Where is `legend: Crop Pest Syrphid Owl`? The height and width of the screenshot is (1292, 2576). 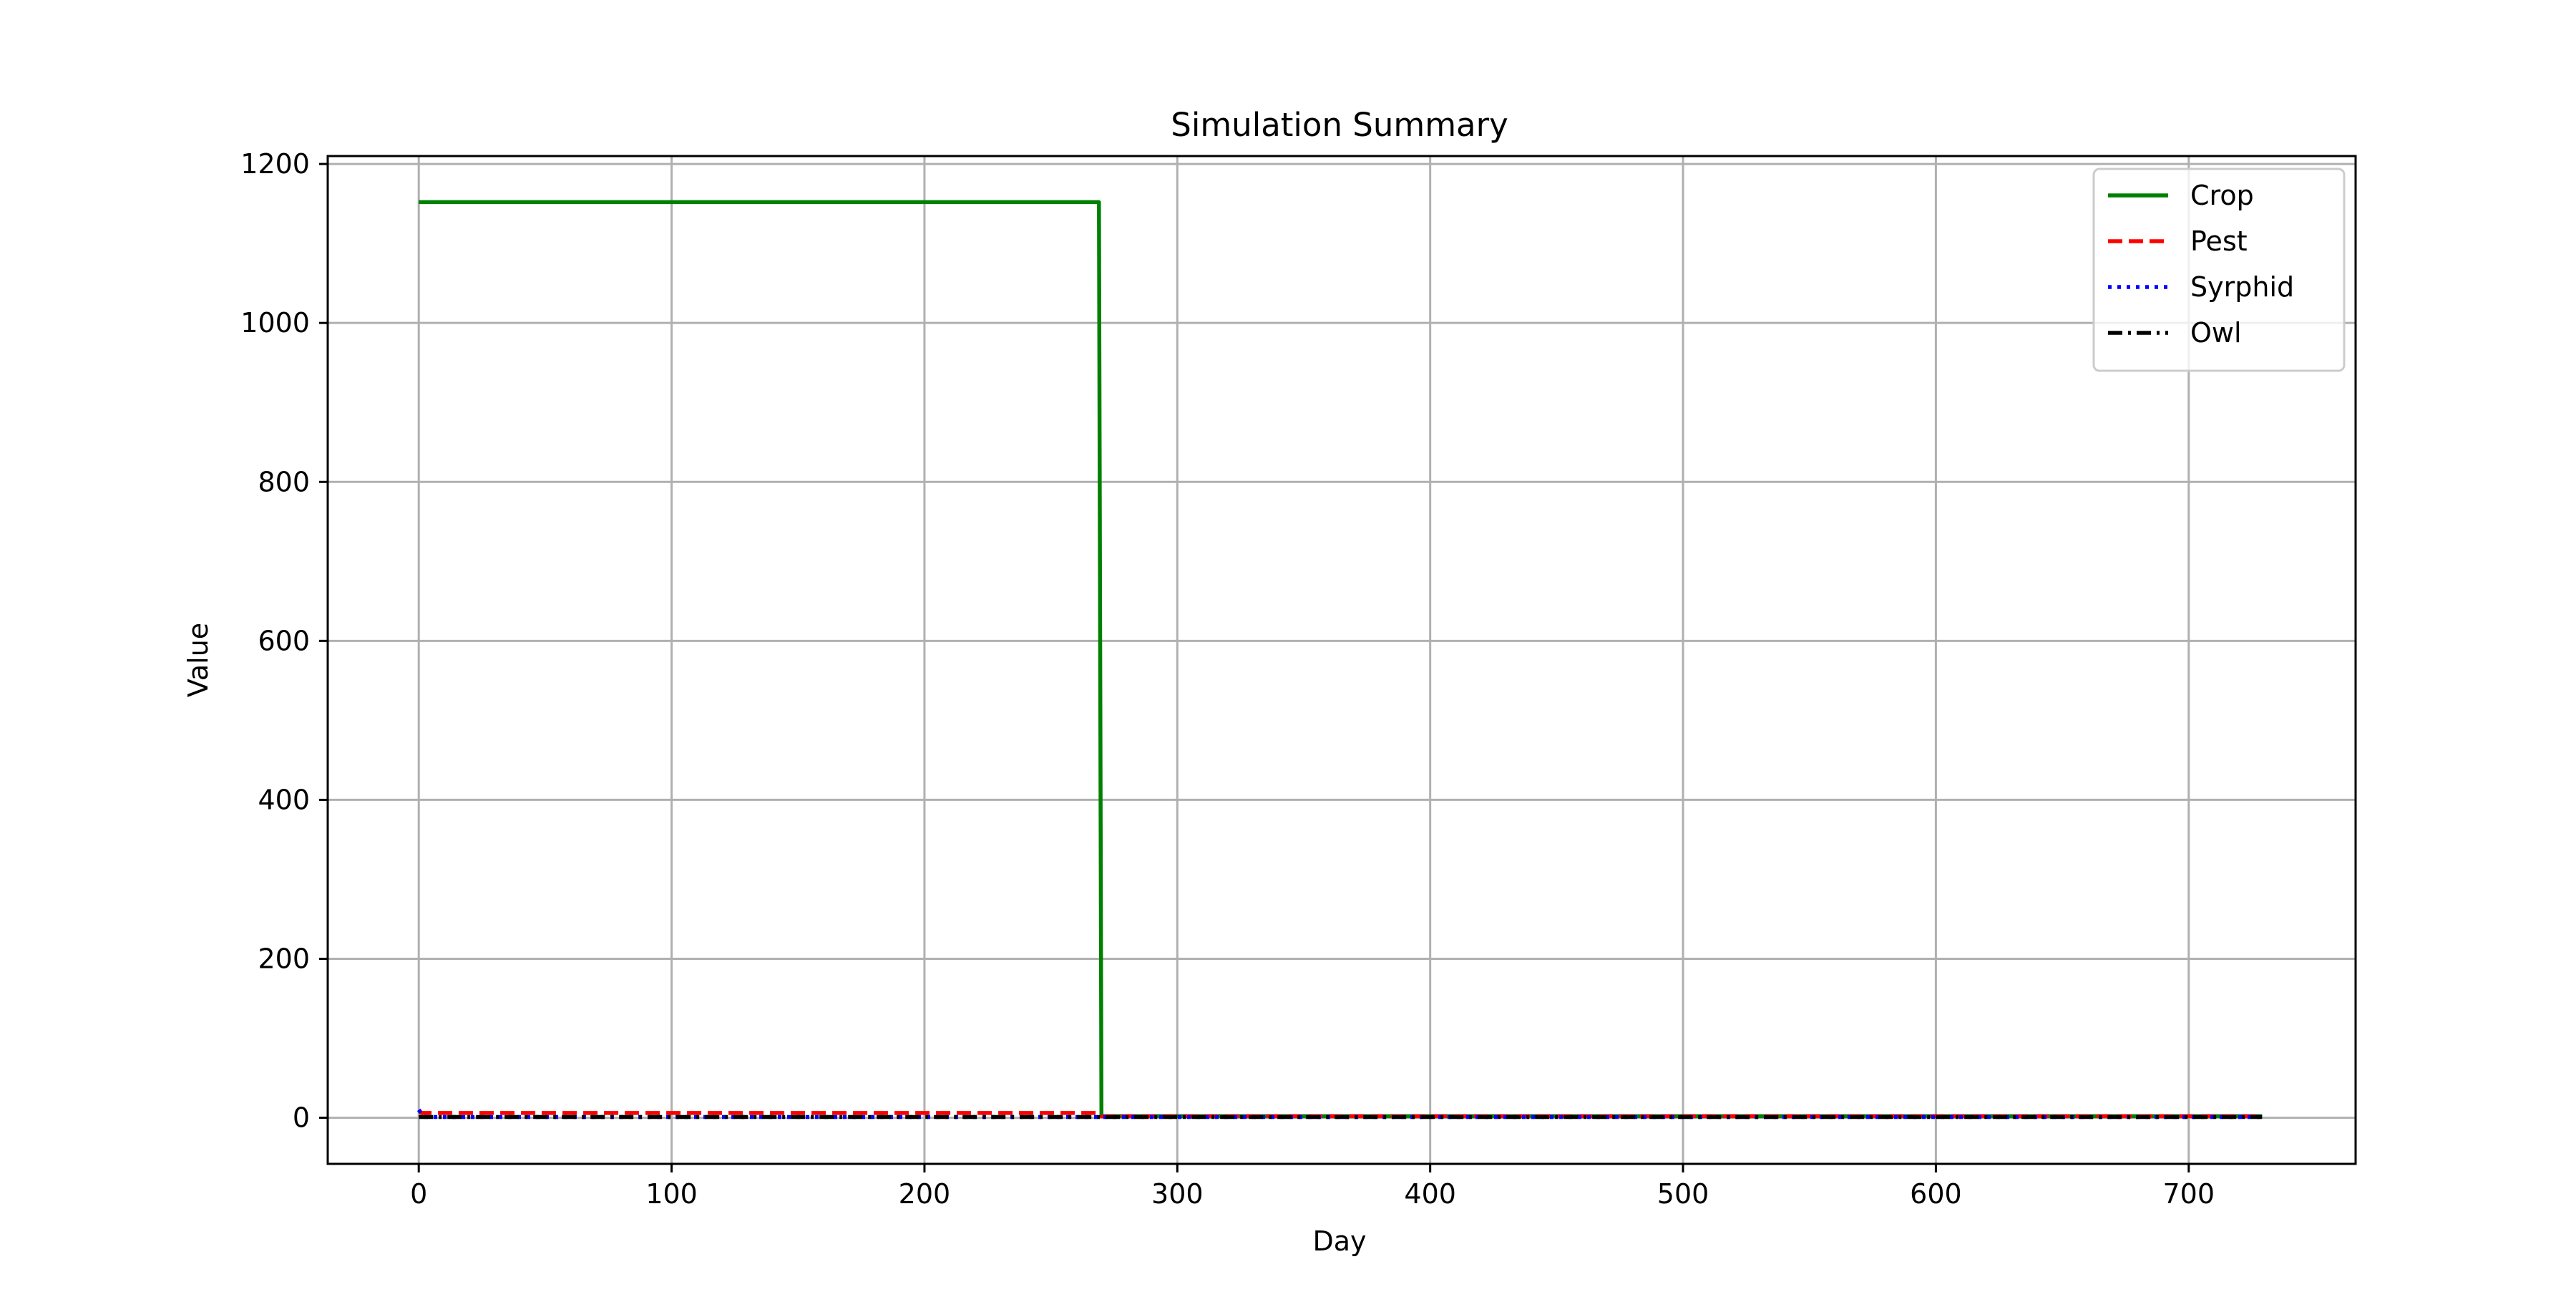 legend: Crop Pest Syrphid Owl is located at coordinates (2219, 269).